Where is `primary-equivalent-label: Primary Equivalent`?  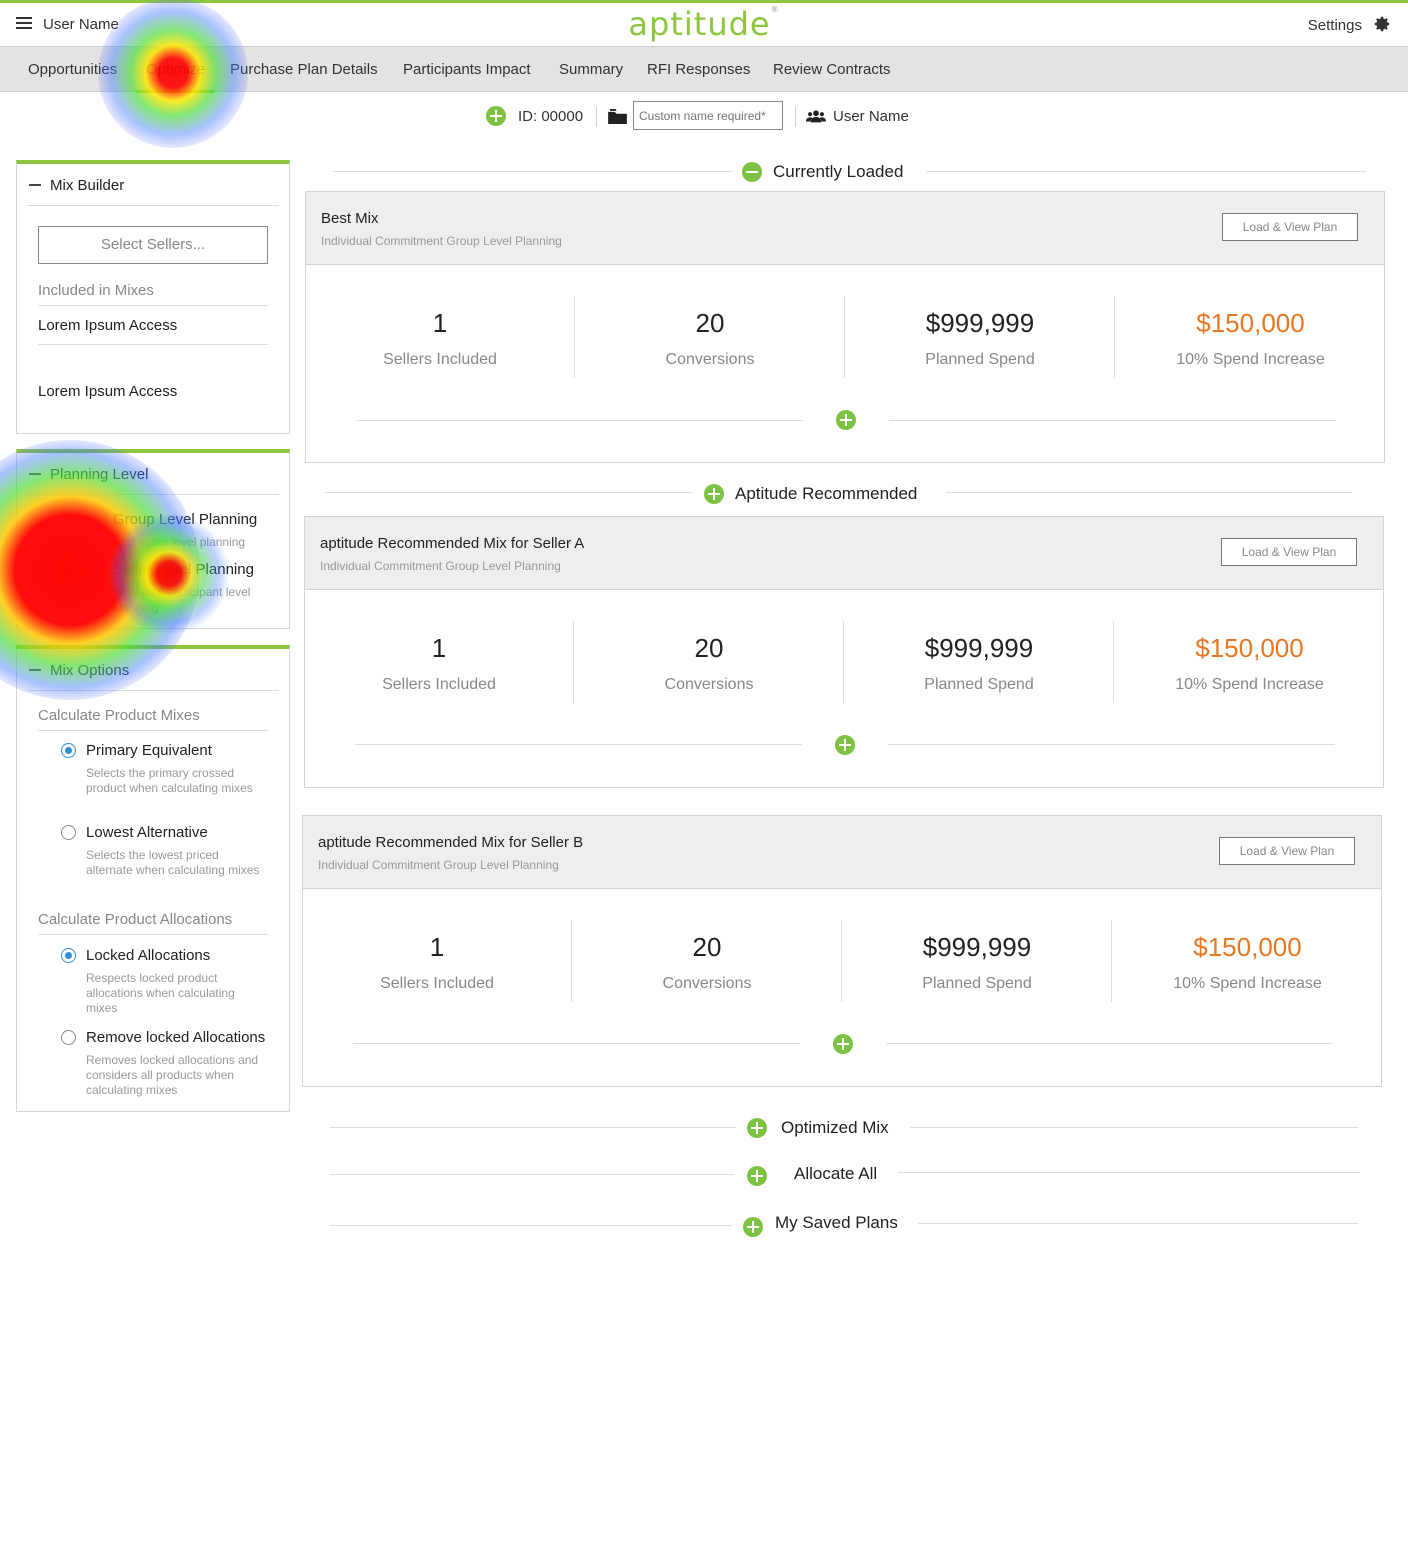
primary-equivalent-label: Primary Equivalent is located at coordinates (149, 750).